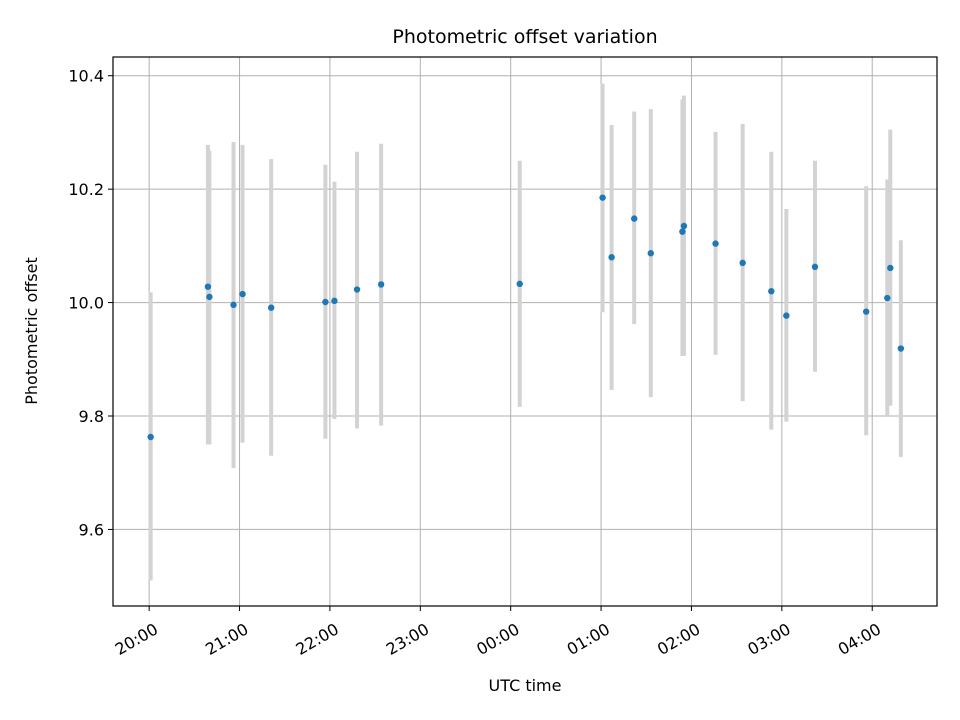 The width and height of the screenshot is (960, 720). Describe the element at coordinates (86, 303) in the screenshot. I see `y-tick-label: 10.0` at that location.